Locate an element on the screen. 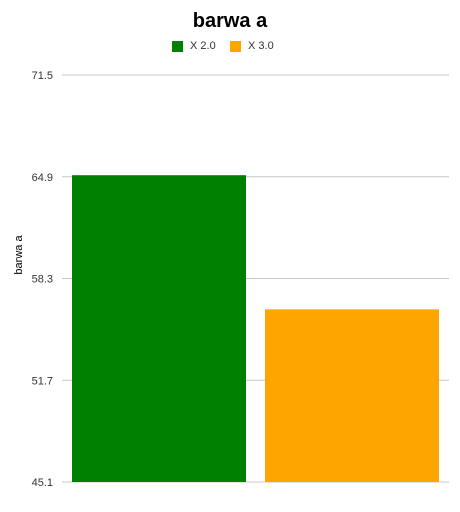  y-tick-label: 58.3 is located at coordinates (42, 280).